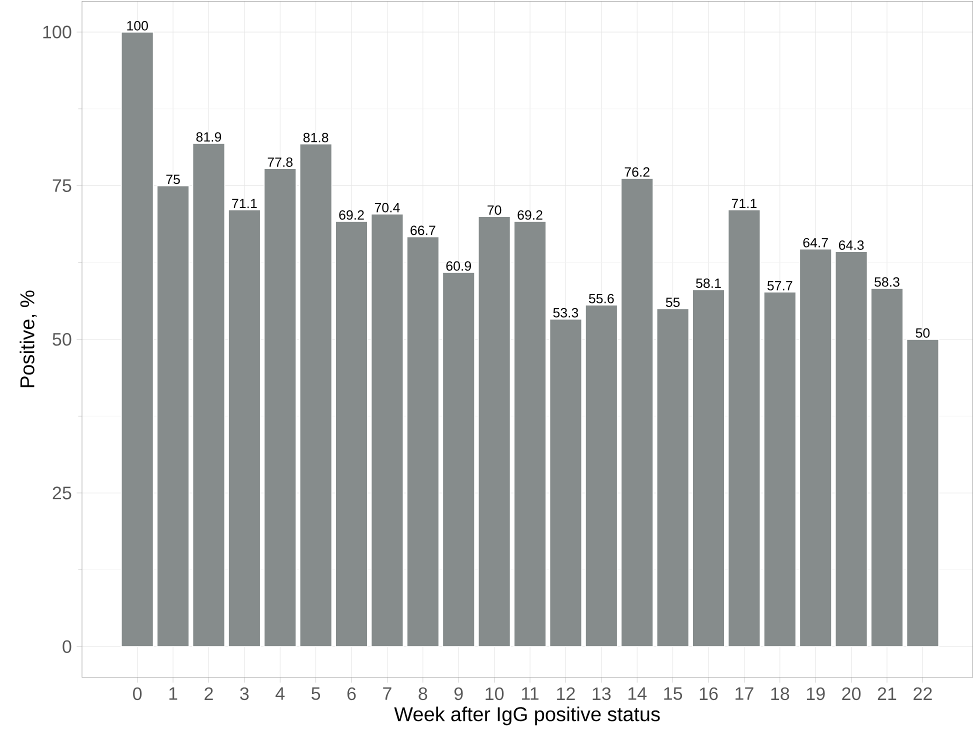 The width and height of the screenshot is (974, 732). Describe the element at coordinates (387, 207) in the screenshot. I see `data-label: 70.4` at that location.